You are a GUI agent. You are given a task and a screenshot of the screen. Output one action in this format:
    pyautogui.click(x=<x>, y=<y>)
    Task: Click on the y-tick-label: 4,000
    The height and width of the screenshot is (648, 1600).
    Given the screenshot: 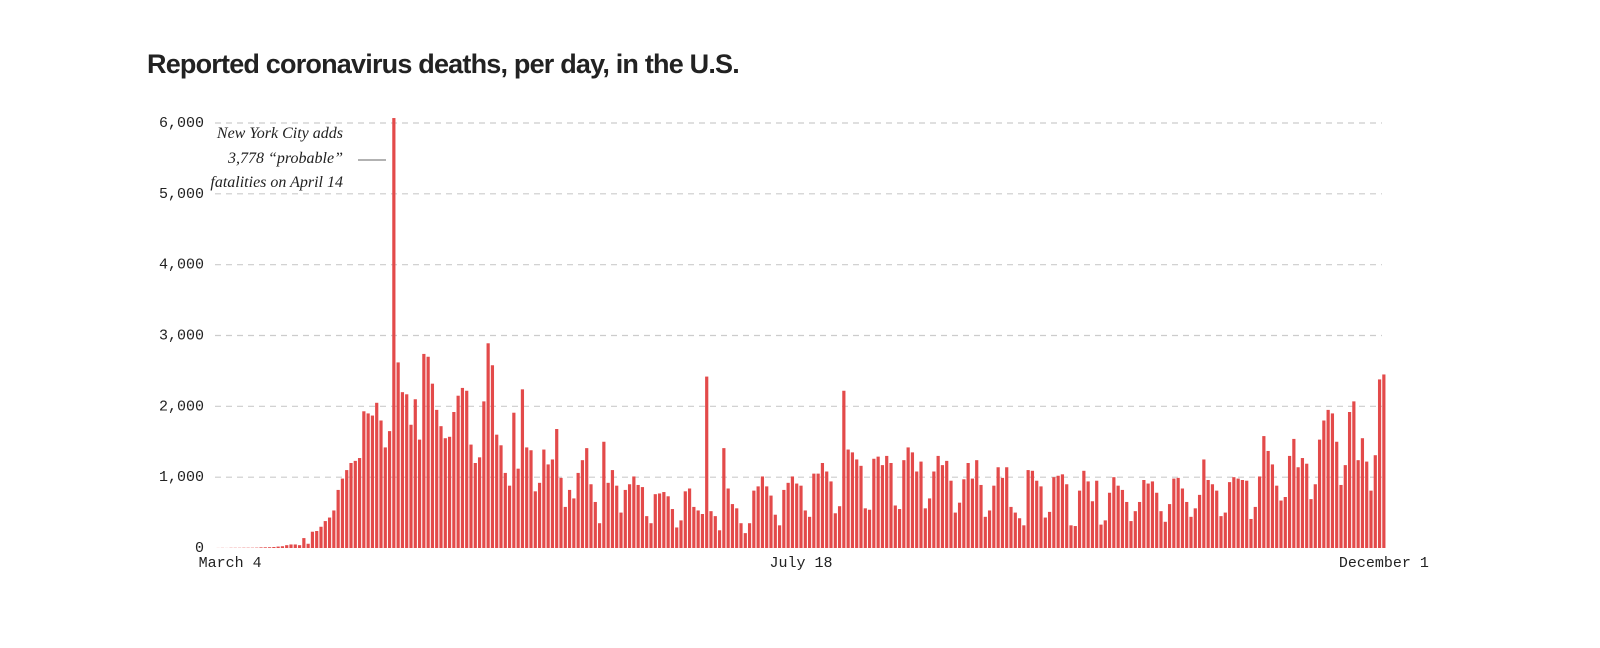 What is the action you would take?
    pyautogui.click(x=181, y=265)
    